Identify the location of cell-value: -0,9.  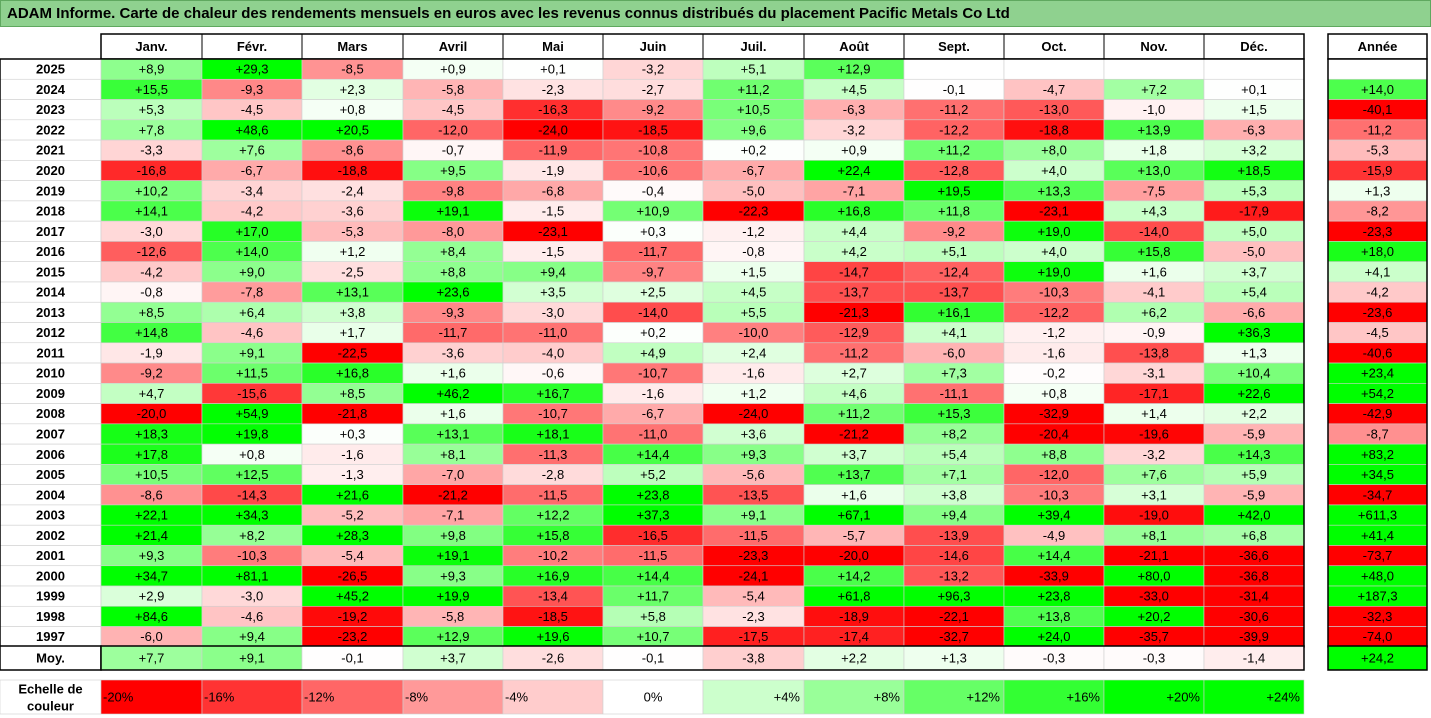
(1154, 332).